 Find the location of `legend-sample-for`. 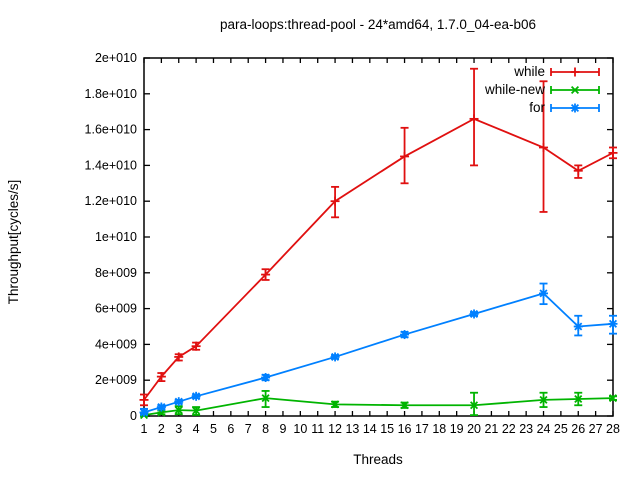

legend-sample-for is located at coordinates (575, 108).